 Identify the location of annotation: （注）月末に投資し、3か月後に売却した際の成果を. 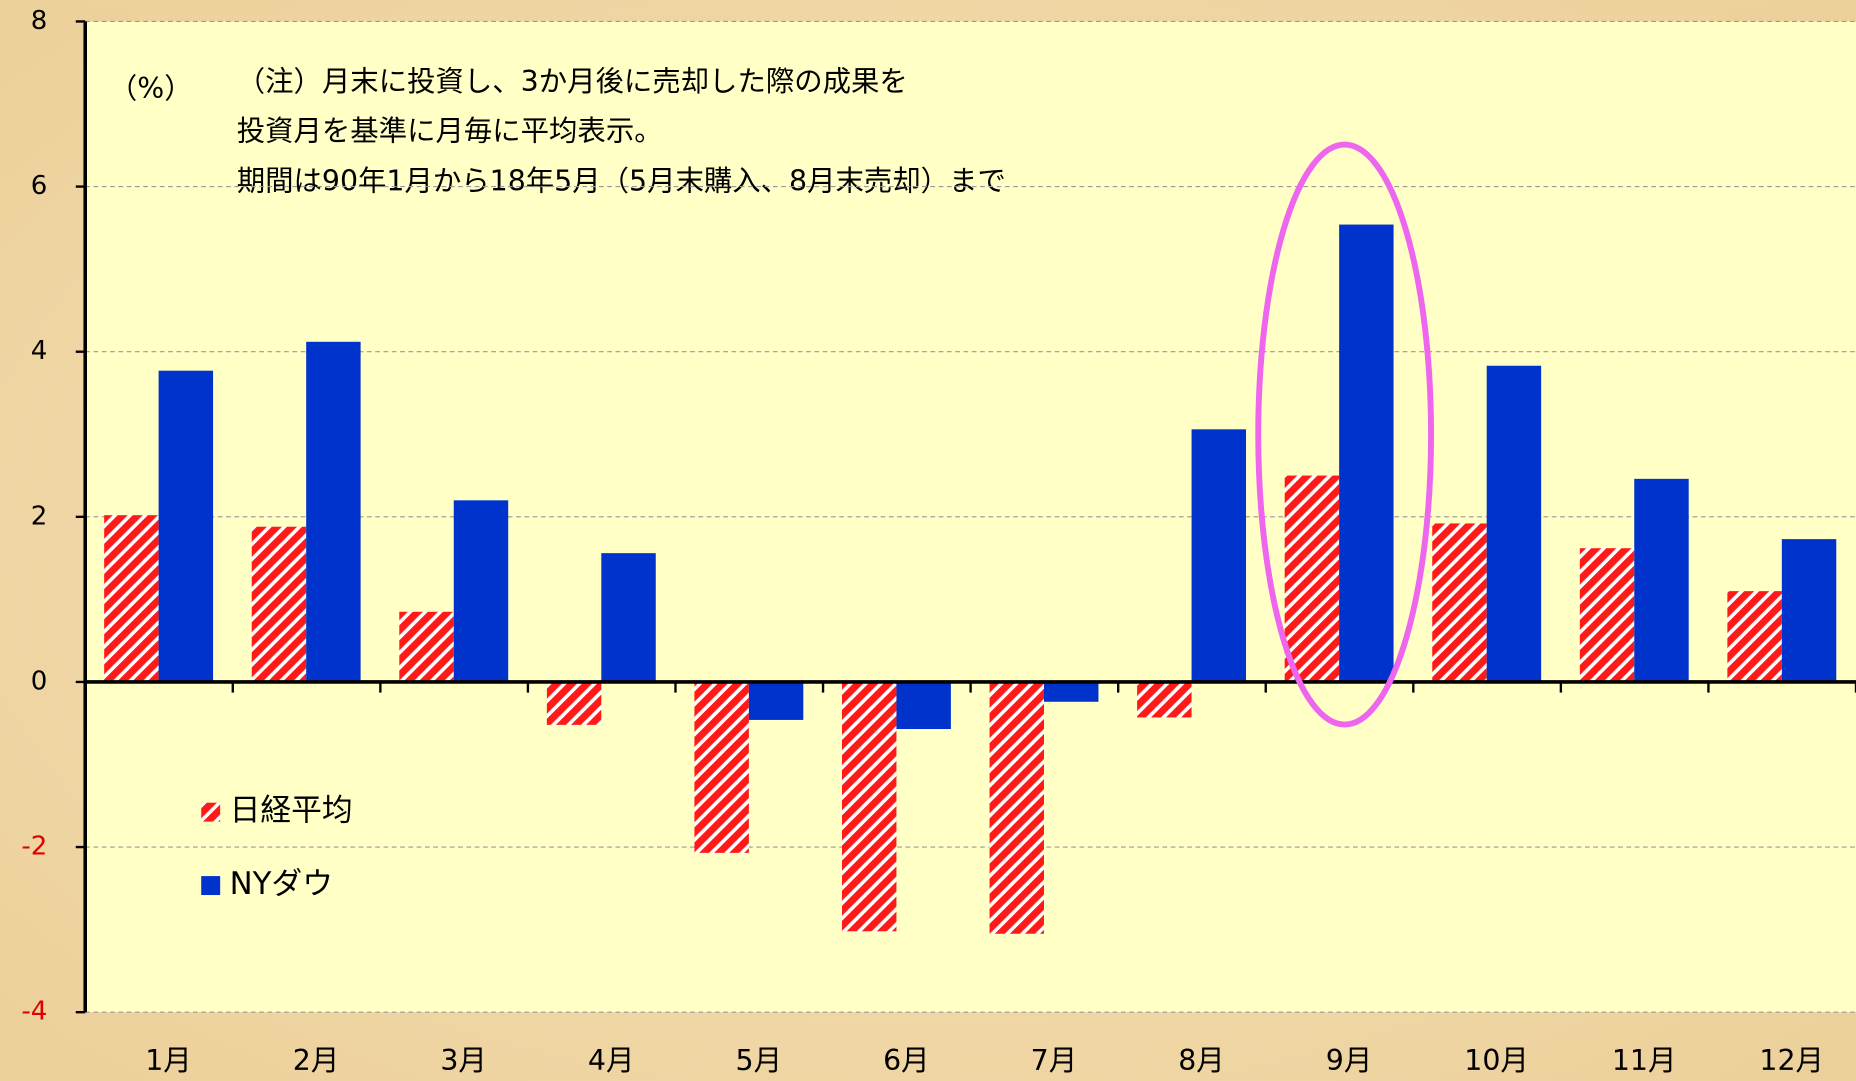
(572, 81).